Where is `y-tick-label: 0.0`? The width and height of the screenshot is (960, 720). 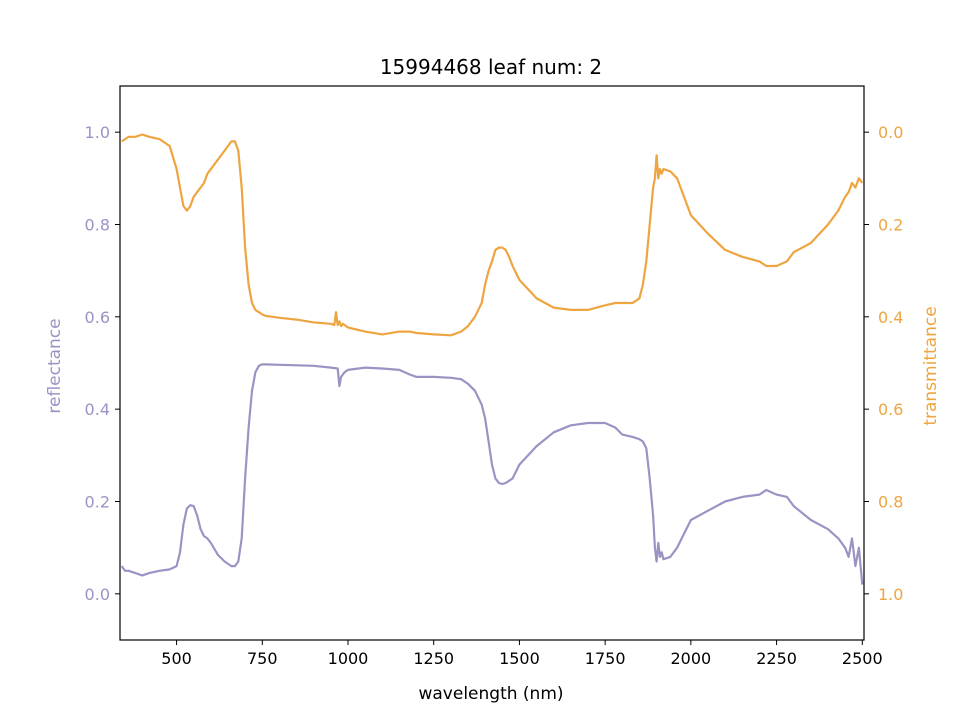 y-tick-label: 0.0 is located at coordinates (97, 594).